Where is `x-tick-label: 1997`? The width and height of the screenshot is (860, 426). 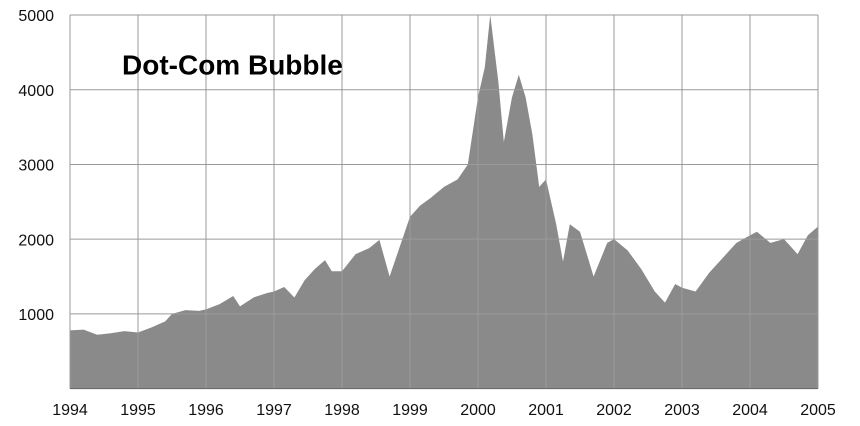
x-tick-label: 1997 is located at coordinates (274, 410).